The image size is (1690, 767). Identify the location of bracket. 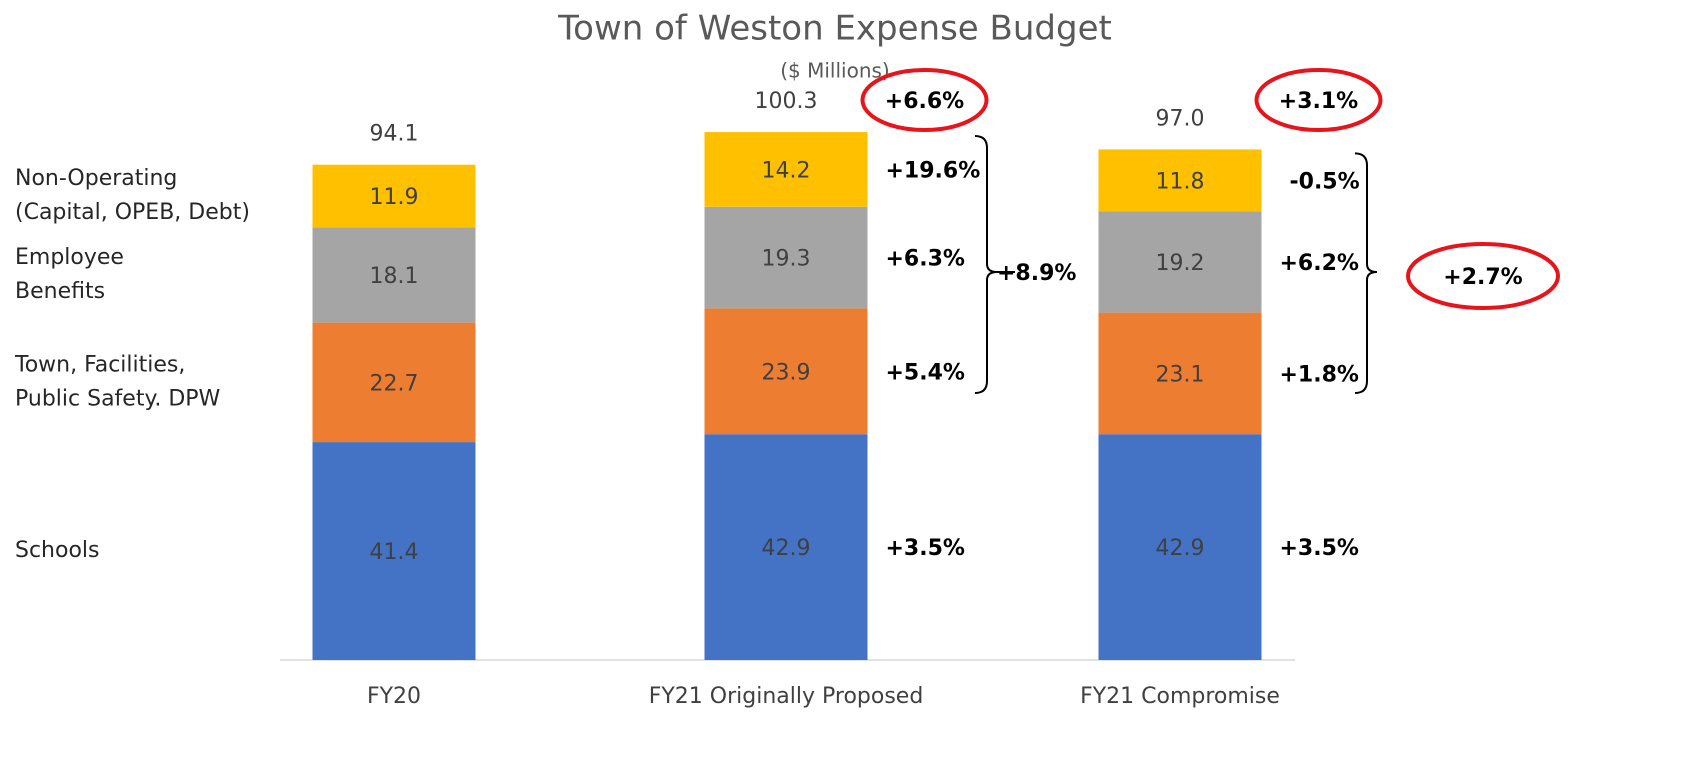
(1366, 273).